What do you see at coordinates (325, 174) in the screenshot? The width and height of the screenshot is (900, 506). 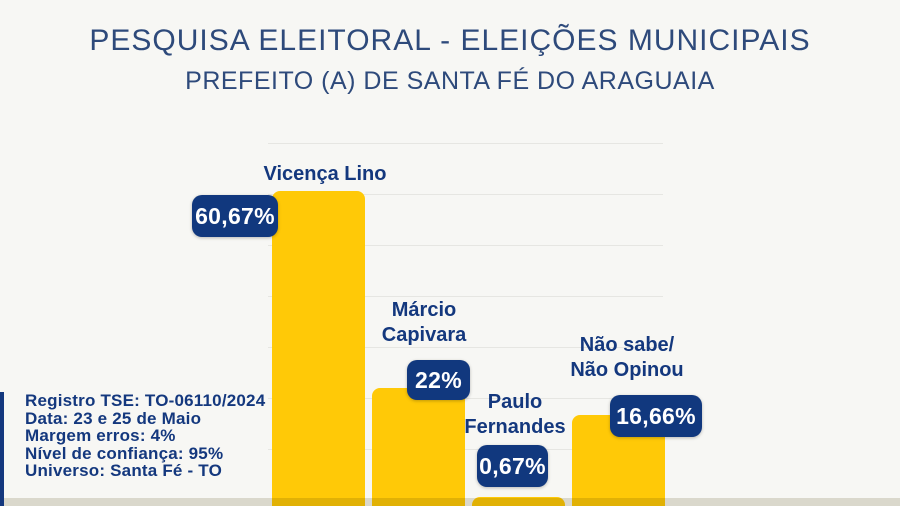 I see `candidate-label: Vicença Lino` at bounding box center [325, 174].